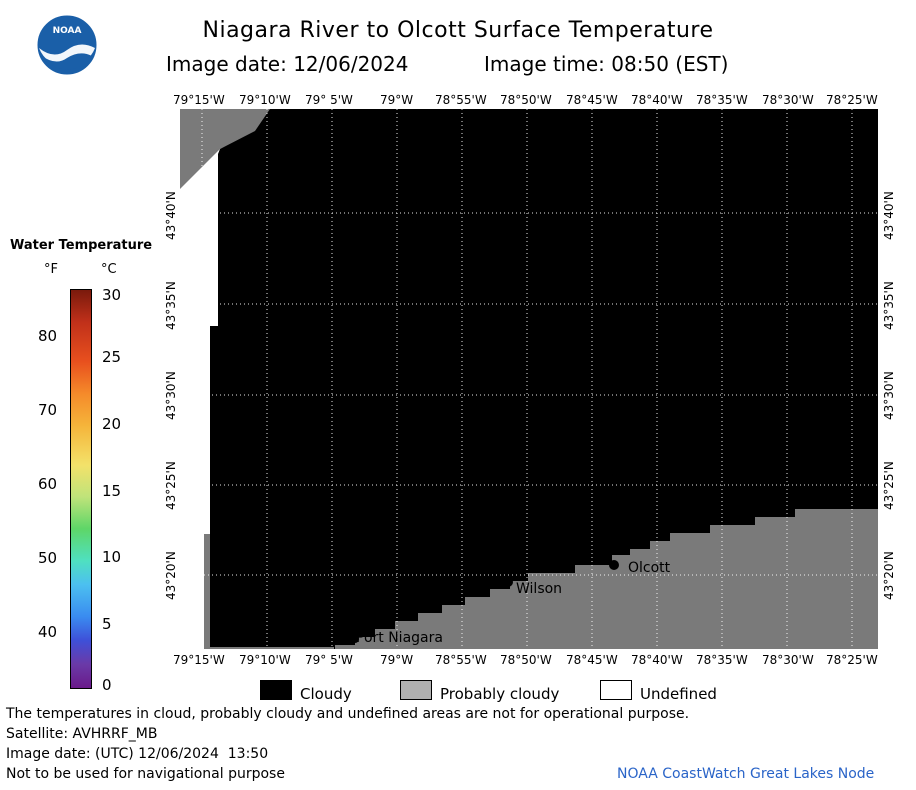 Image resolution: width=916 pixels, height=790 pixels. What do you see at coordinates (48, 336) in the screenshot?
I see `f-tick: 80` at bounding box center [48, 336].